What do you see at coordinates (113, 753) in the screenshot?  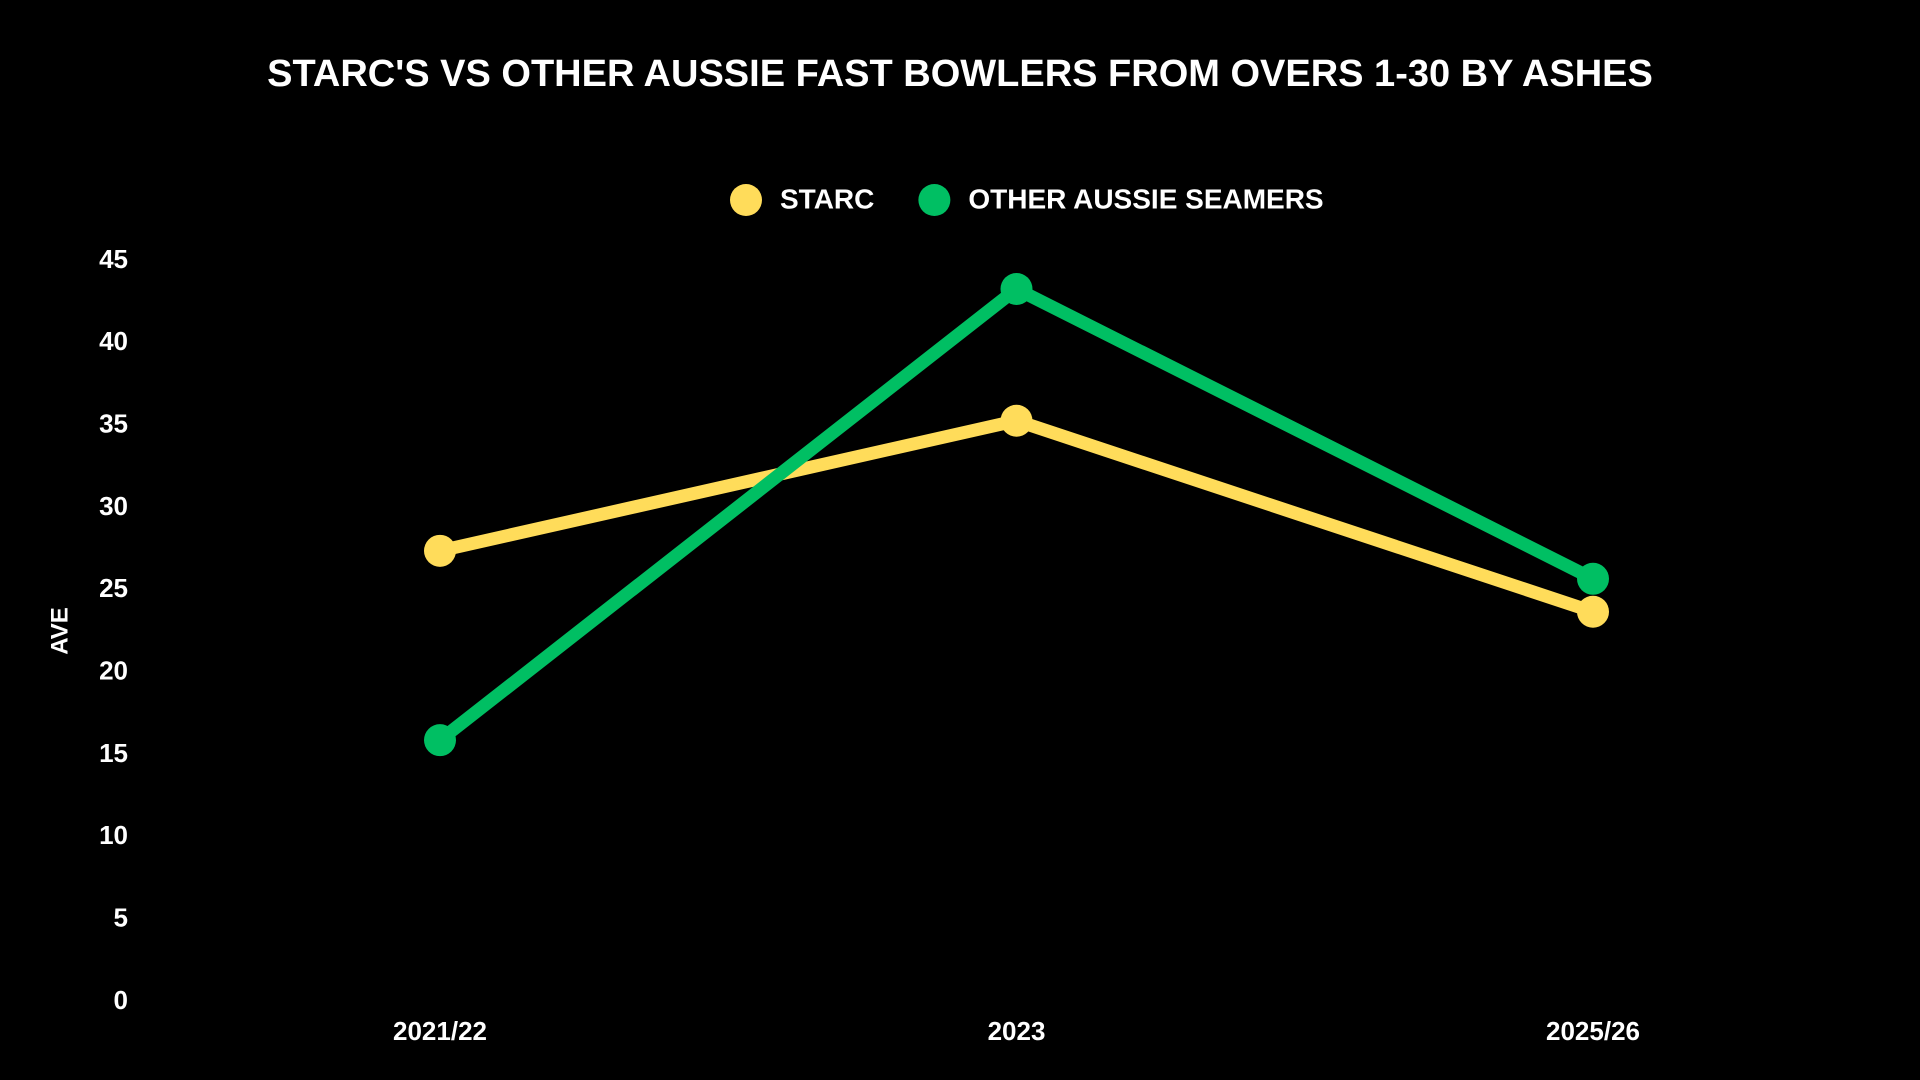 I see `y-tick-label: 15` at bounding box center [113, 753].